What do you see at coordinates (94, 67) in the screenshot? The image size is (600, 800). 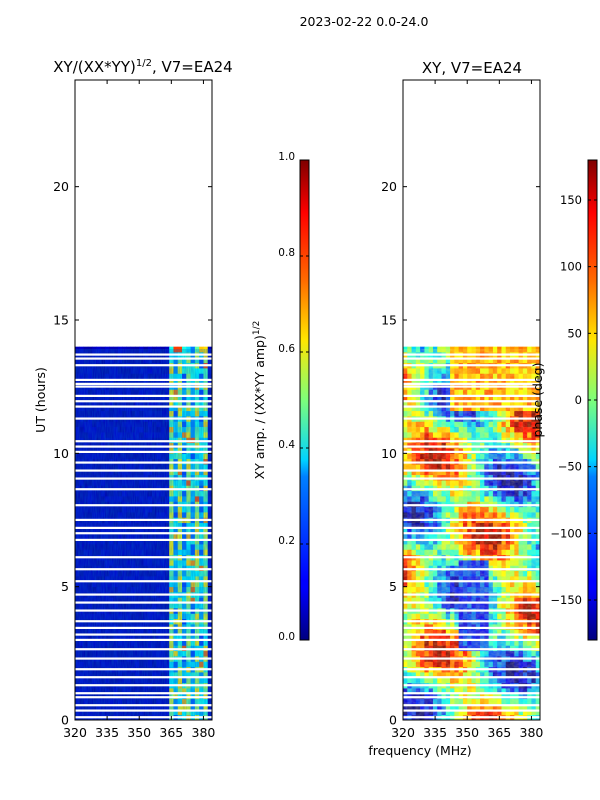 I see `left-title-main: XY/(XX*YY)` at bounding box center [94, 67].